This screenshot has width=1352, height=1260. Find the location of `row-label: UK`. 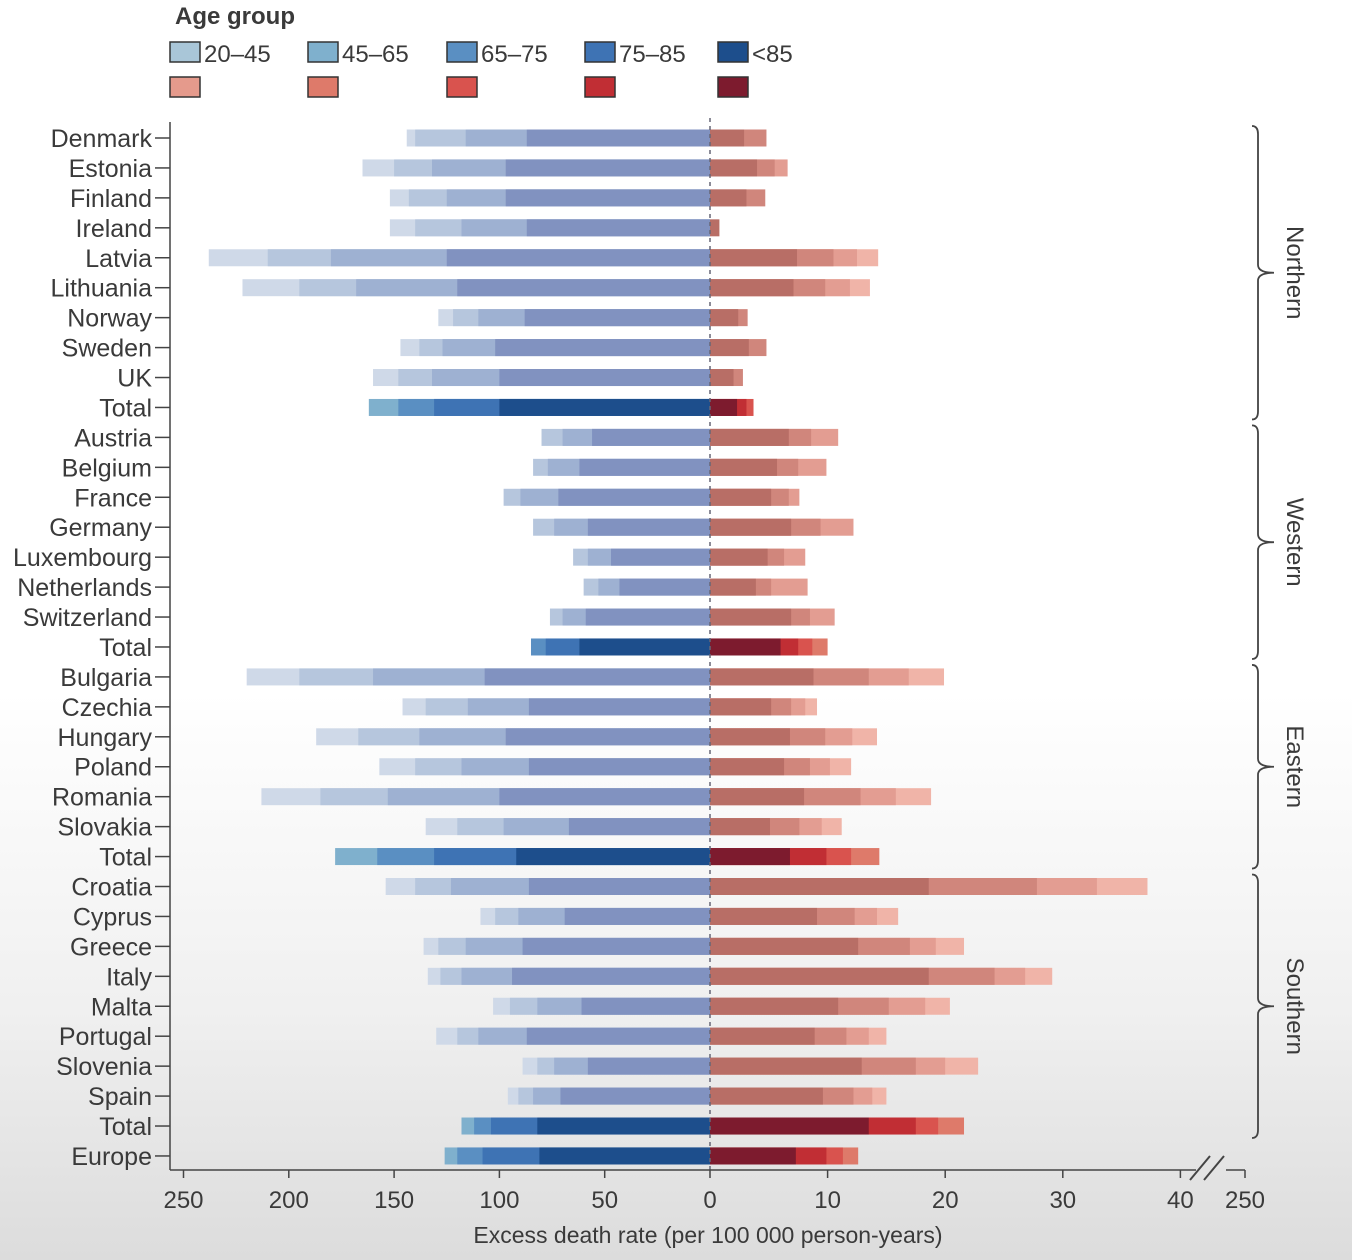

row-label: UK is located at coordinates (134, 379).